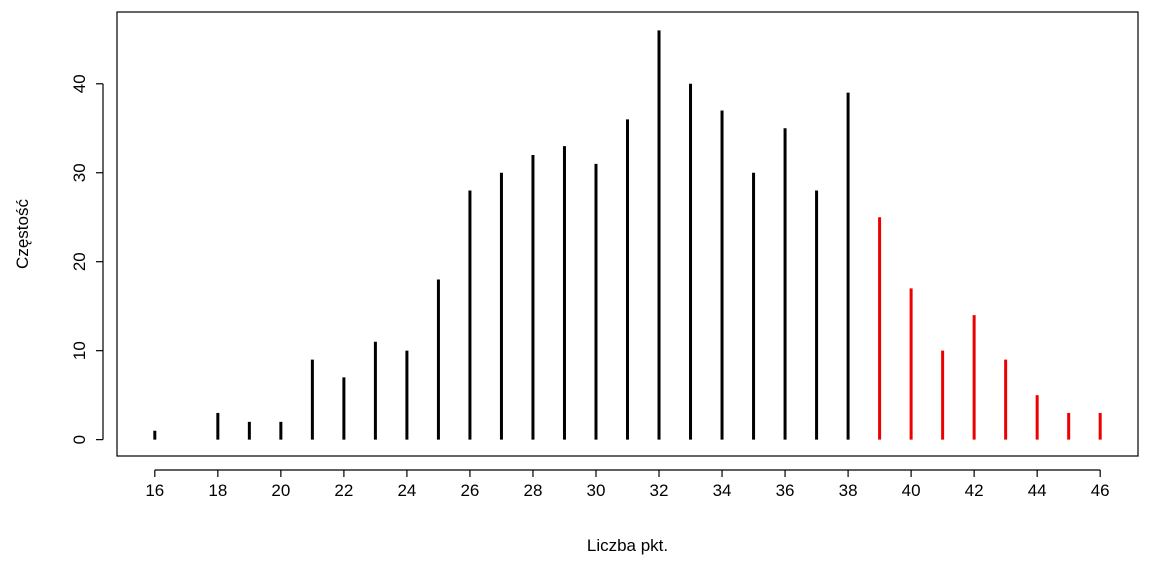 Image resolution: width=1153 pixels, height=565 pixels. What do you see at coordinates (79, 83) in the screenshot?
I see `y-tick-label-40: 40` at bounding box center [79, 83].